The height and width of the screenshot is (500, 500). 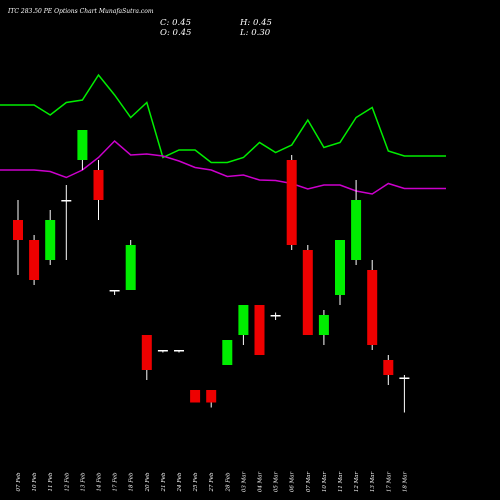 What do you see at coordinates (256, 23) in the screenshot?
I see `high-value: H: 0.45` at bounding box center [256, 23].